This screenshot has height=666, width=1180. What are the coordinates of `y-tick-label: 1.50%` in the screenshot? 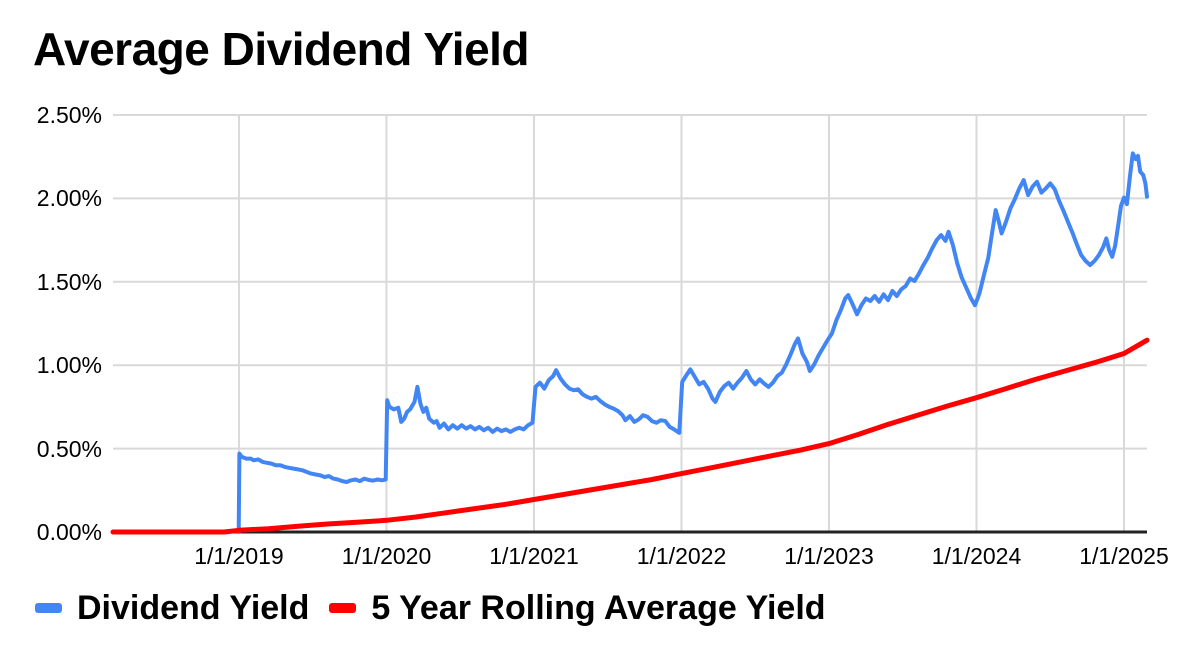 It's located at (69, 281).